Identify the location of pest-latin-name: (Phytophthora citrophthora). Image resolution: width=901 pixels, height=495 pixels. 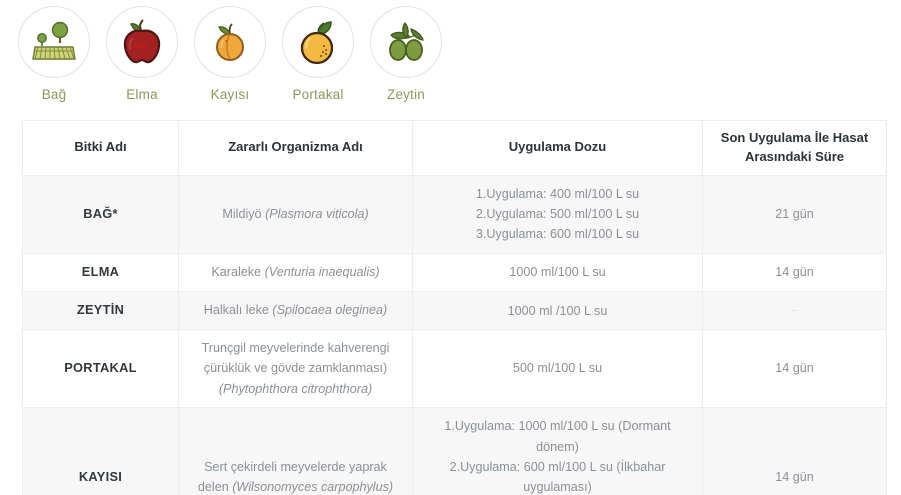
(295, 388).